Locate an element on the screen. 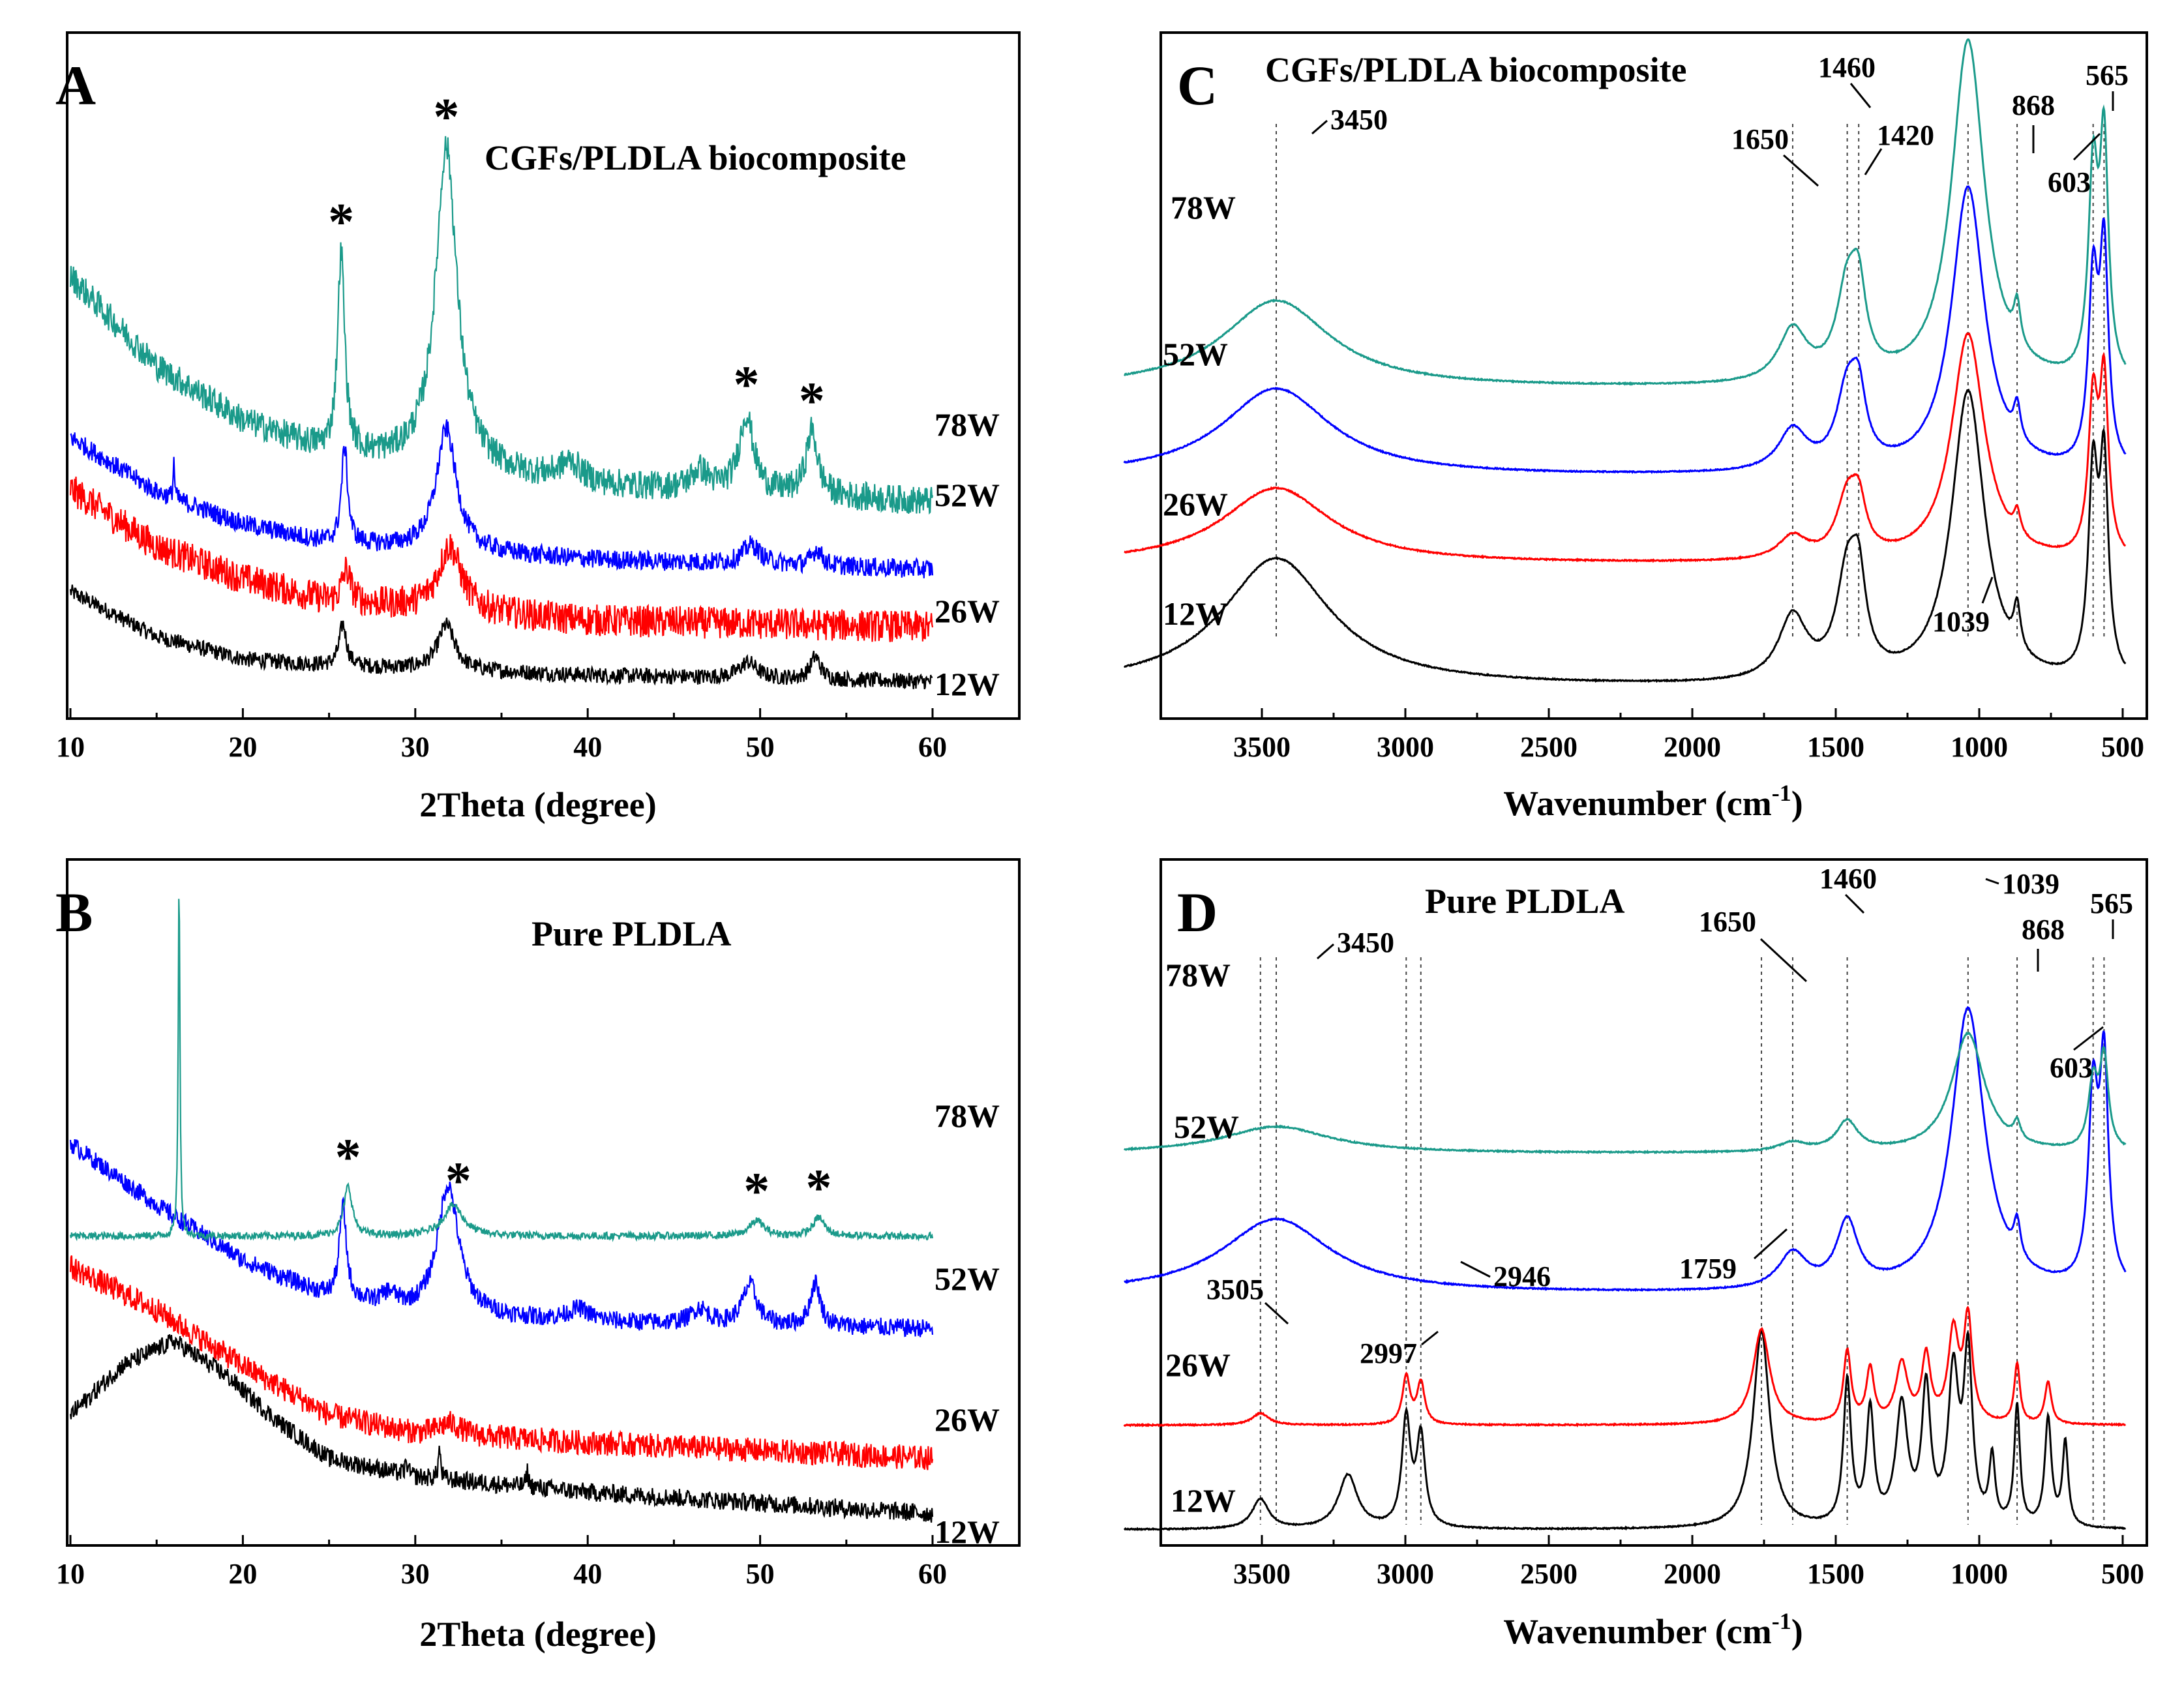  panel-d-ann-2946: 2946 is located at coordinates (1522, 1276).